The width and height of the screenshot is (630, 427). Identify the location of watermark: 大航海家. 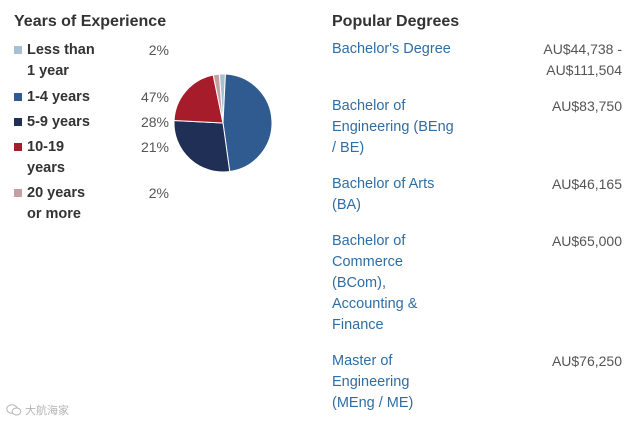
(37, 410).